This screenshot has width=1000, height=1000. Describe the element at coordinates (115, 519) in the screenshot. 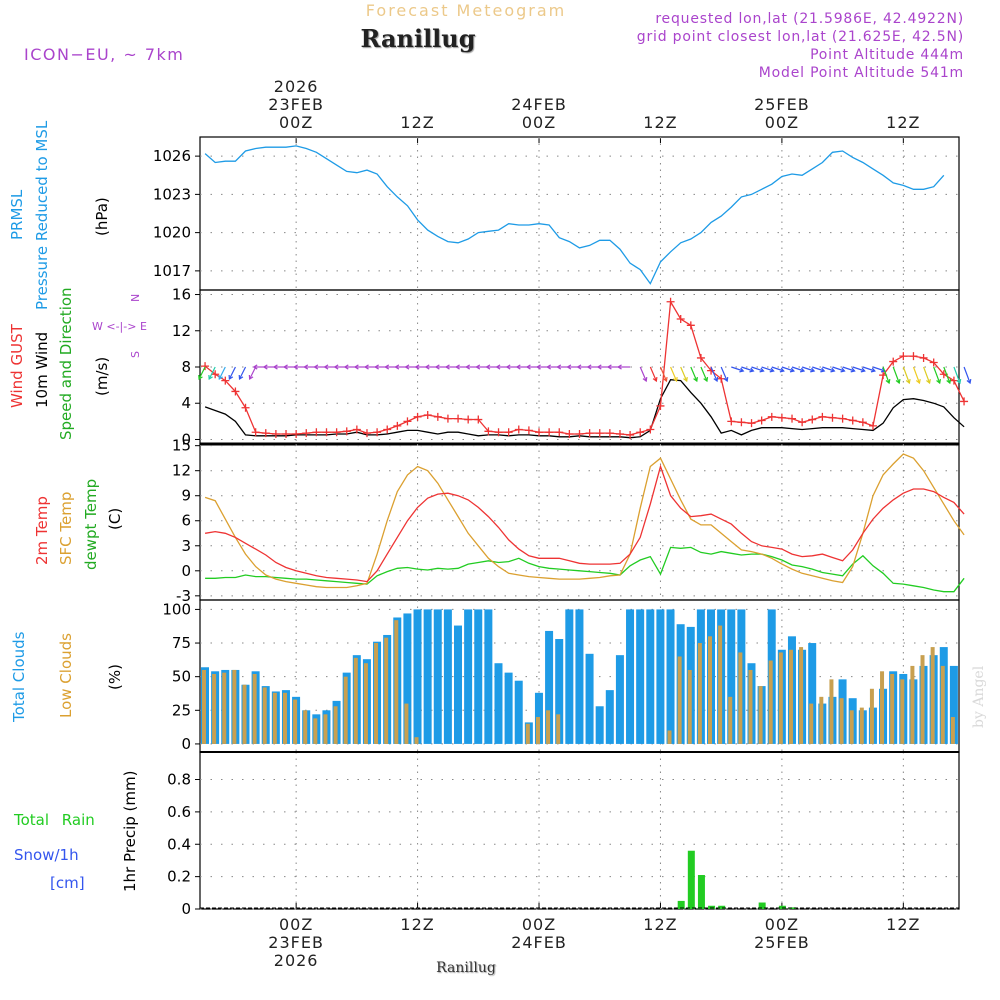

I see `temp-unit: (C)` at that location.